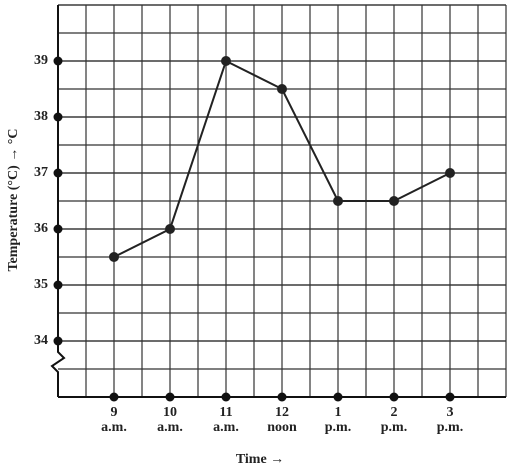  What do you see at coordinates (225, 412) in the screenshot?
I see `x-tick-label: 11` at bounding box center [225, 412].